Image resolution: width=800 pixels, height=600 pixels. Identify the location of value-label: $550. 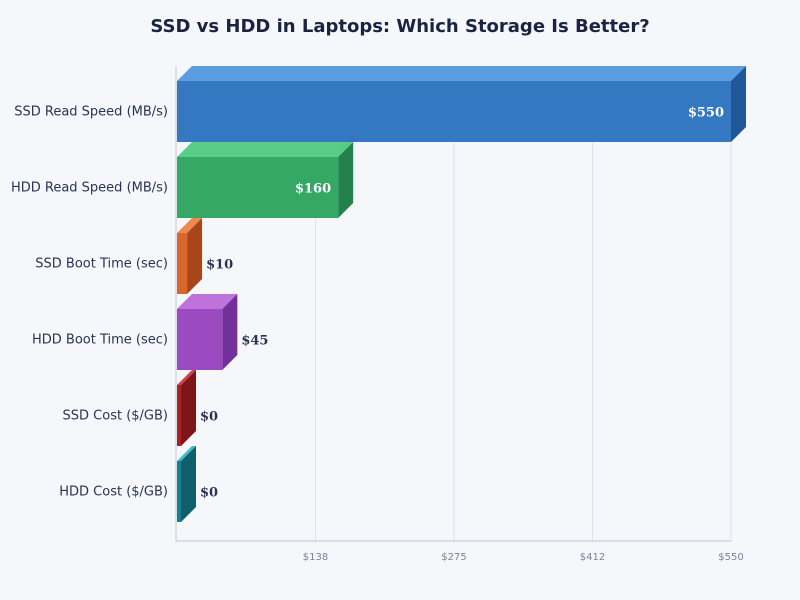
(706, 113).